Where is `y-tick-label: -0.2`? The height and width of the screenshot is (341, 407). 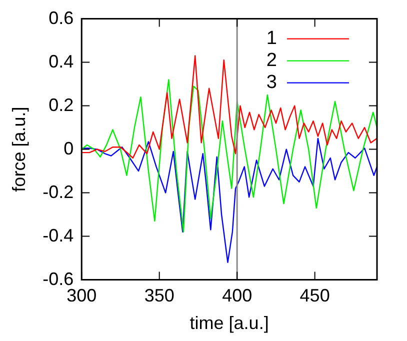 y-tick-label: -0.2 is located at coordinates (58, 192).